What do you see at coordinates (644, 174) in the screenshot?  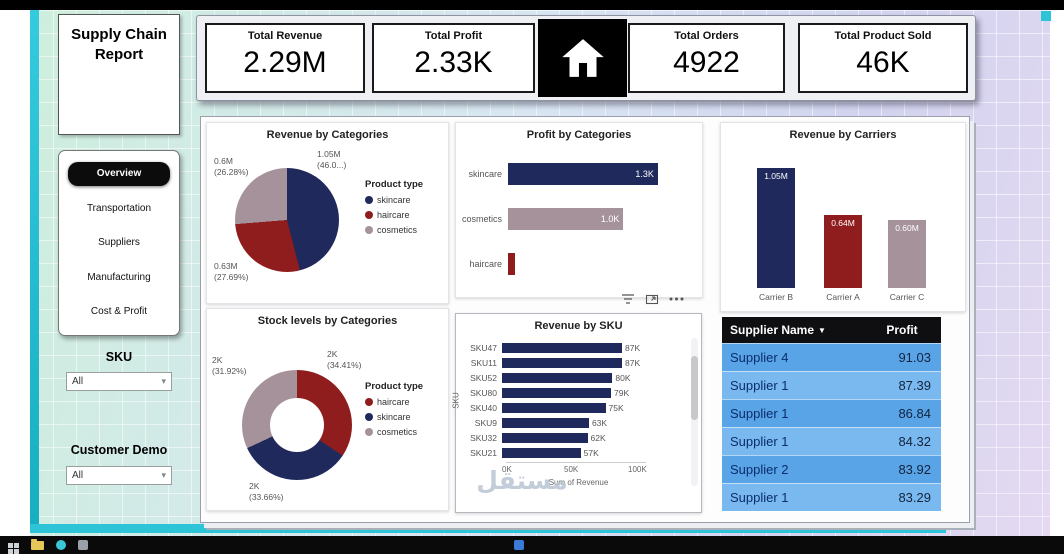 I see `value-label: 1.3K` at bounding box center [644, 174].